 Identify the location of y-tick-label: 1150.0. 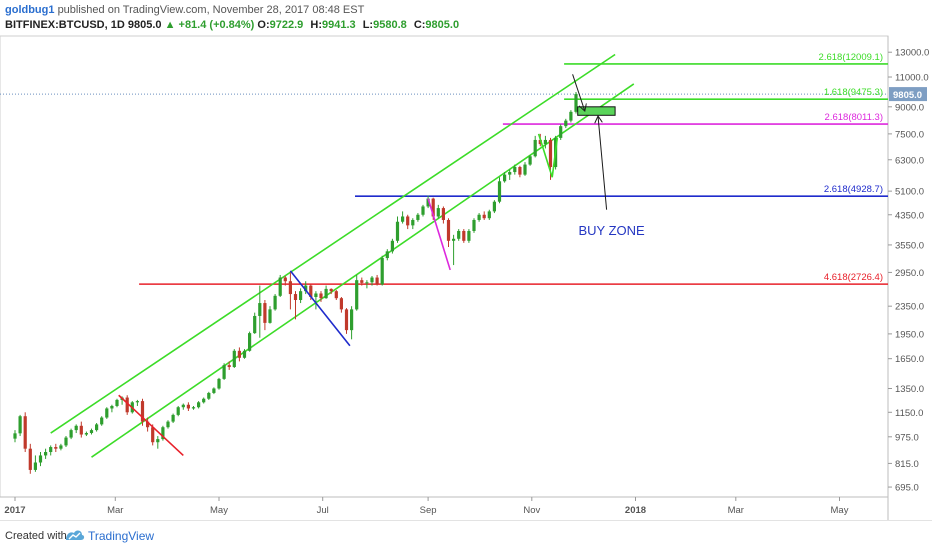
(909, 413).